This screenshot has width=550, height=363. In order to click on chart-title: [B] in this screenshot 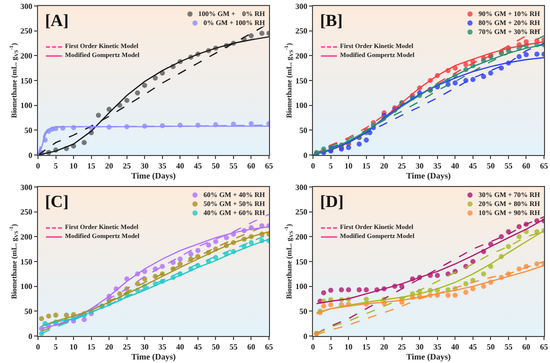, I will do `click(331, 20)`.